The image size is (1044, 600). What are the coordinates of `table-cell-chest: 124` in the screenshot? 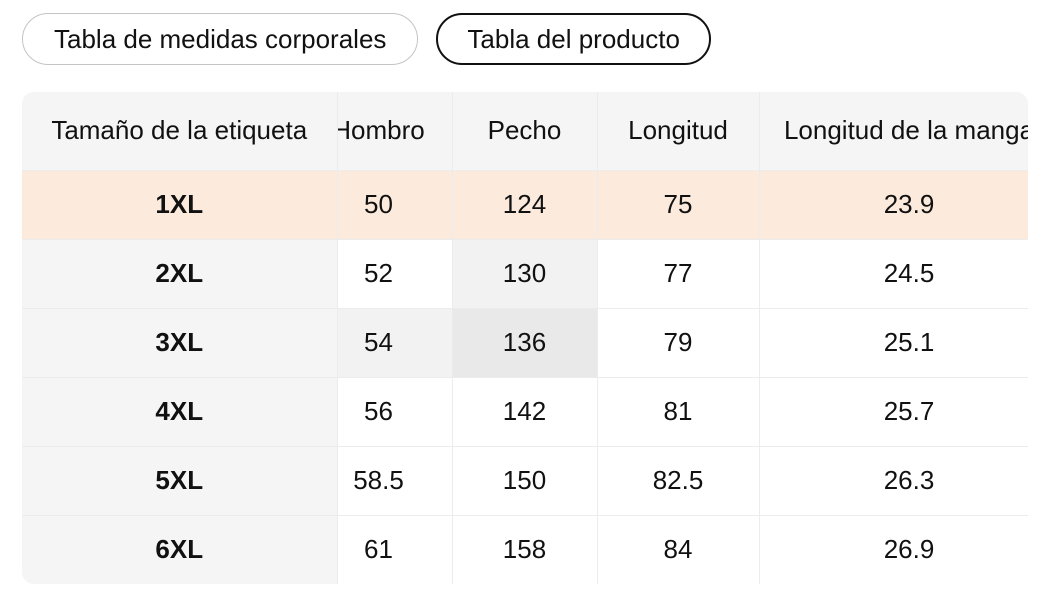 It's located at (525, 205).